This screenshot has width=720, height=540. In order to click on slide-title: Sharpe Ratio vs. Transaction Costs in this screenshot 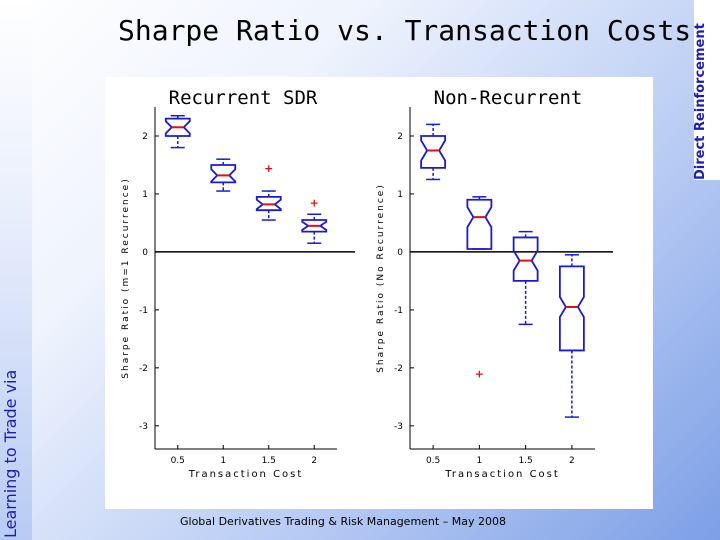, I will do `click(405, 30)`.